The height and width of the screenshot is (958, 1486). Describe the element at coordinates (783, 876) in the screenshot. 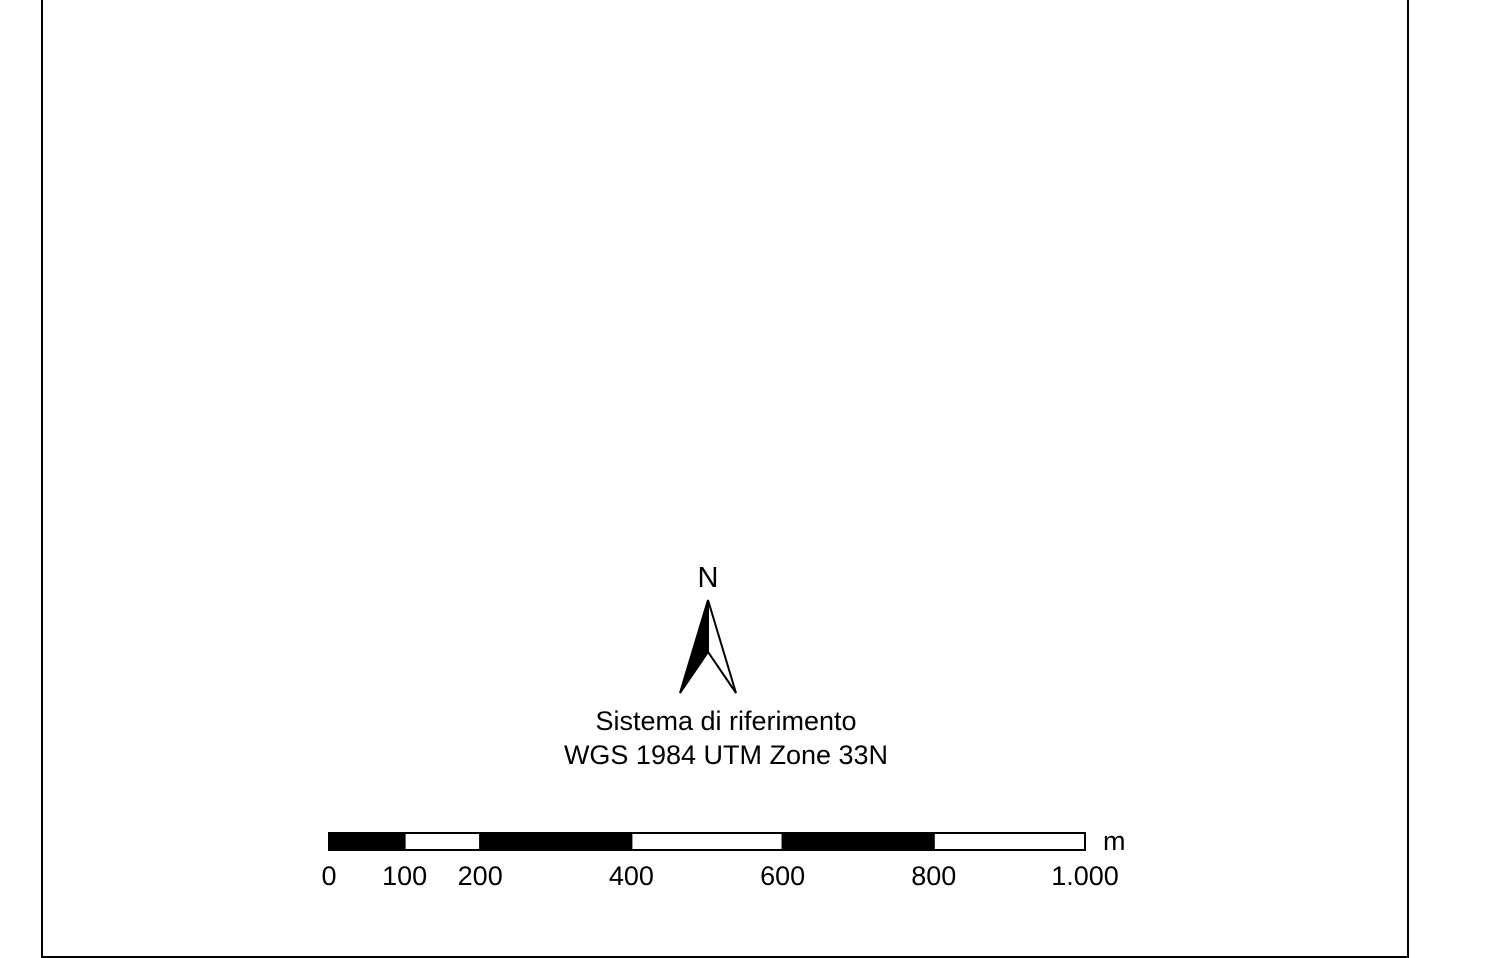

I see `scale-tick-label: 600` at that location.